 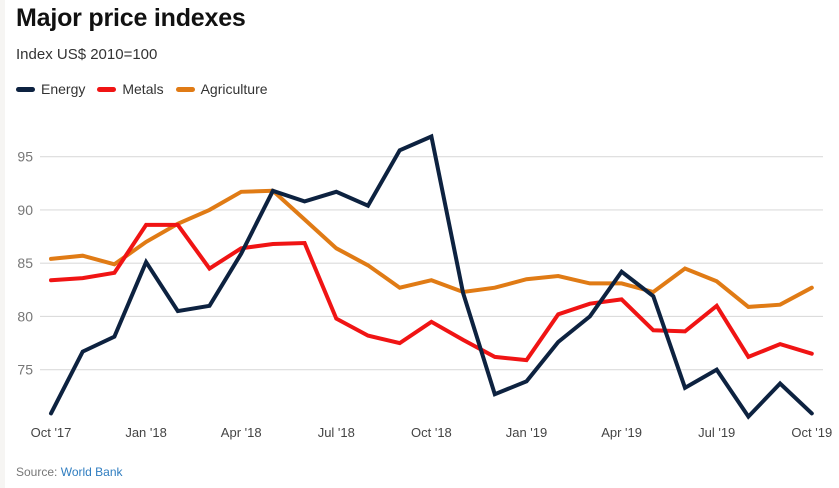 I want to click on x-tick-label: Oct '17, so click(x=51, y=432).